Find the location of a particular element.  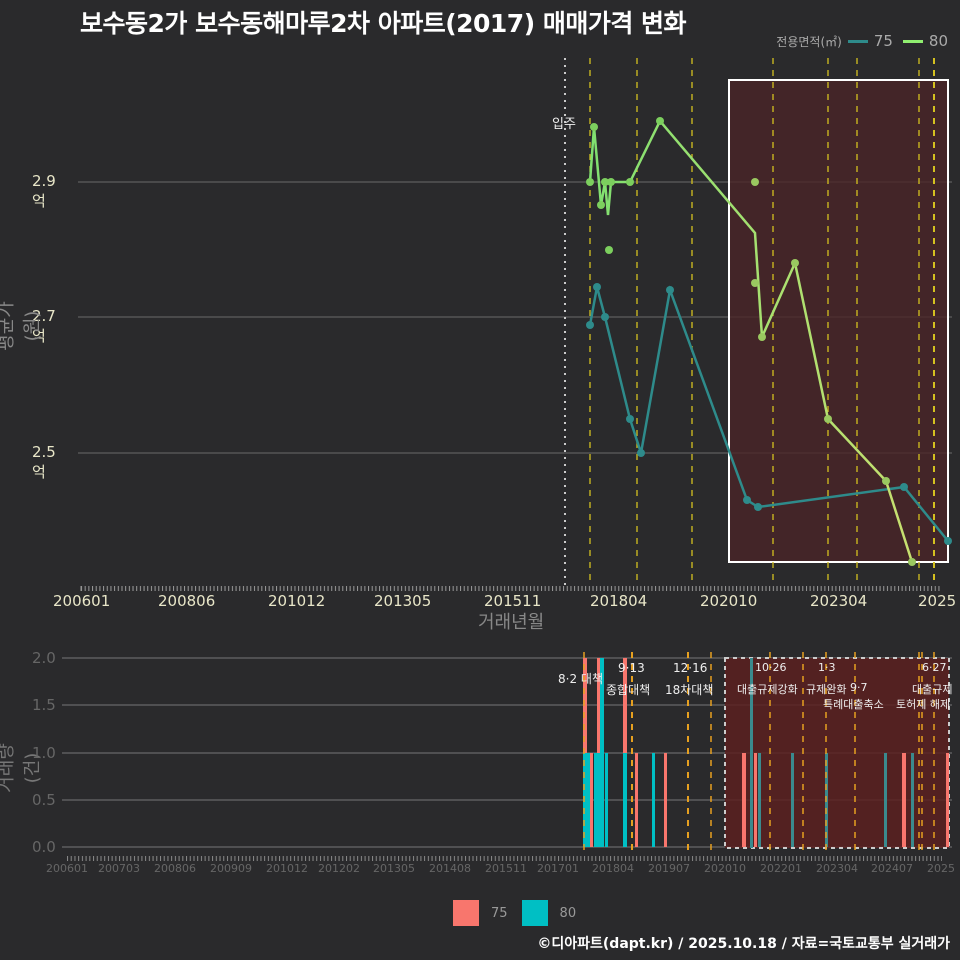

policy-9-7-name: 특례대출축소 is located at coordinates (853, 704).